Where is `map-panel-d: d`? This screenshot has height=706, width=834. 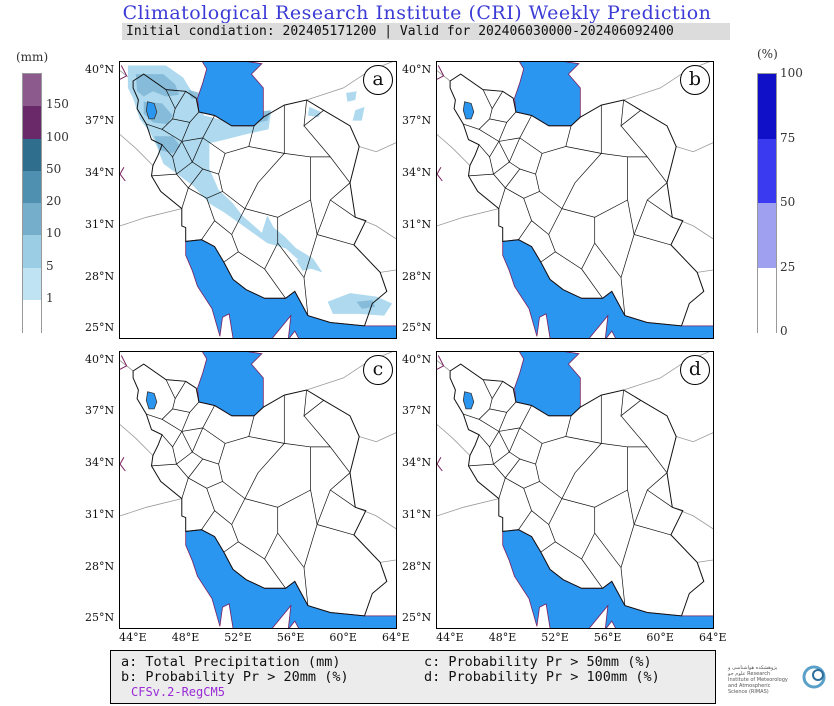 map-panel-d: d is located at coordinates (575, 490).